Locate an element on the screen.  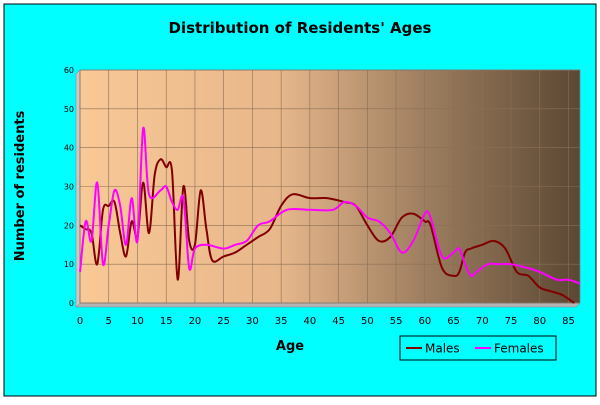
x-tick-label: 50 is located at coordinates (367, 321).